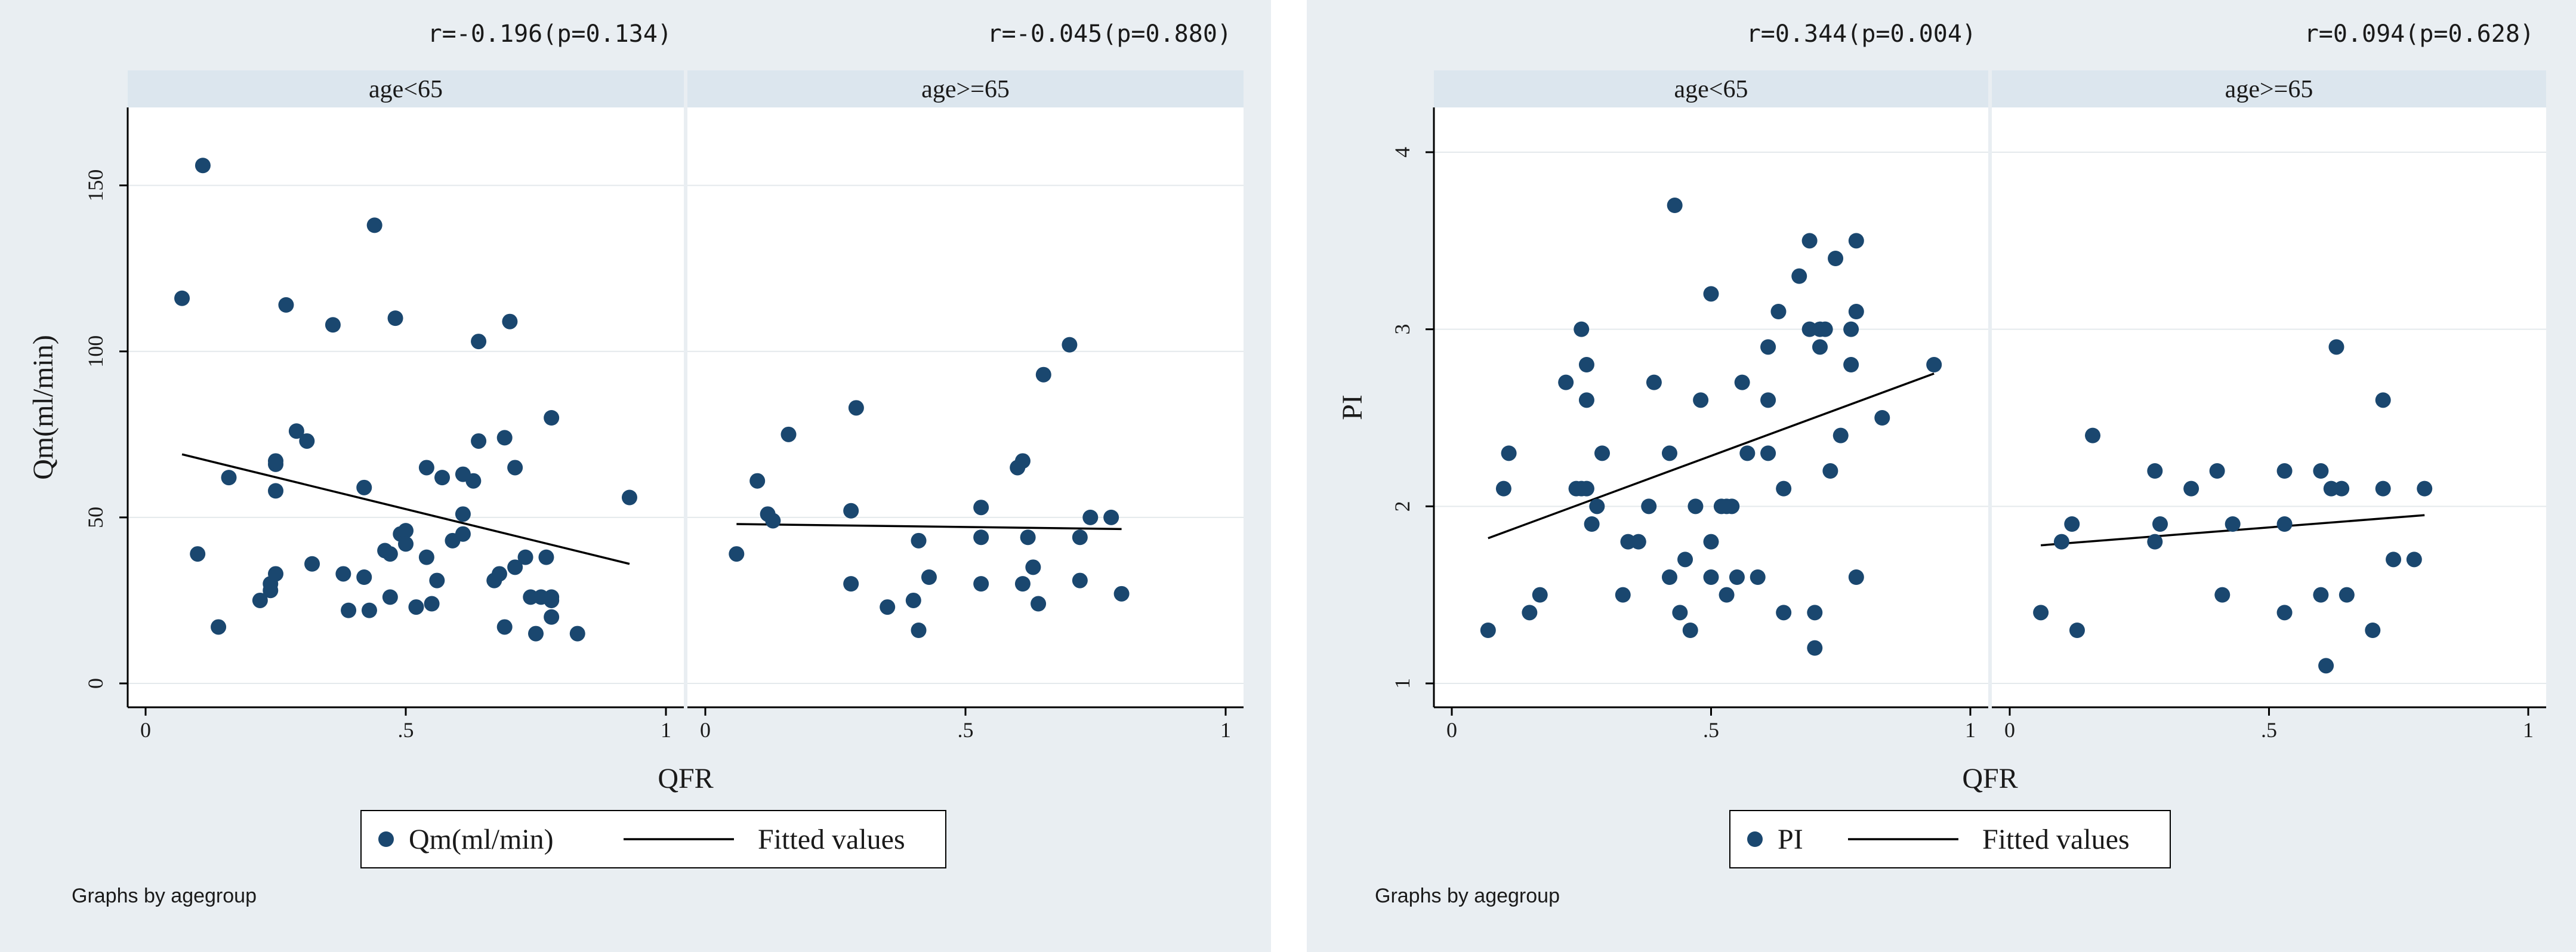 The width and height of the screenshot is (2576, 952). What do you see at coordinates (1950, 839) in the screenshot?
I see `pi-legend: PI Fitted values` at bounding box center [1950, 839].